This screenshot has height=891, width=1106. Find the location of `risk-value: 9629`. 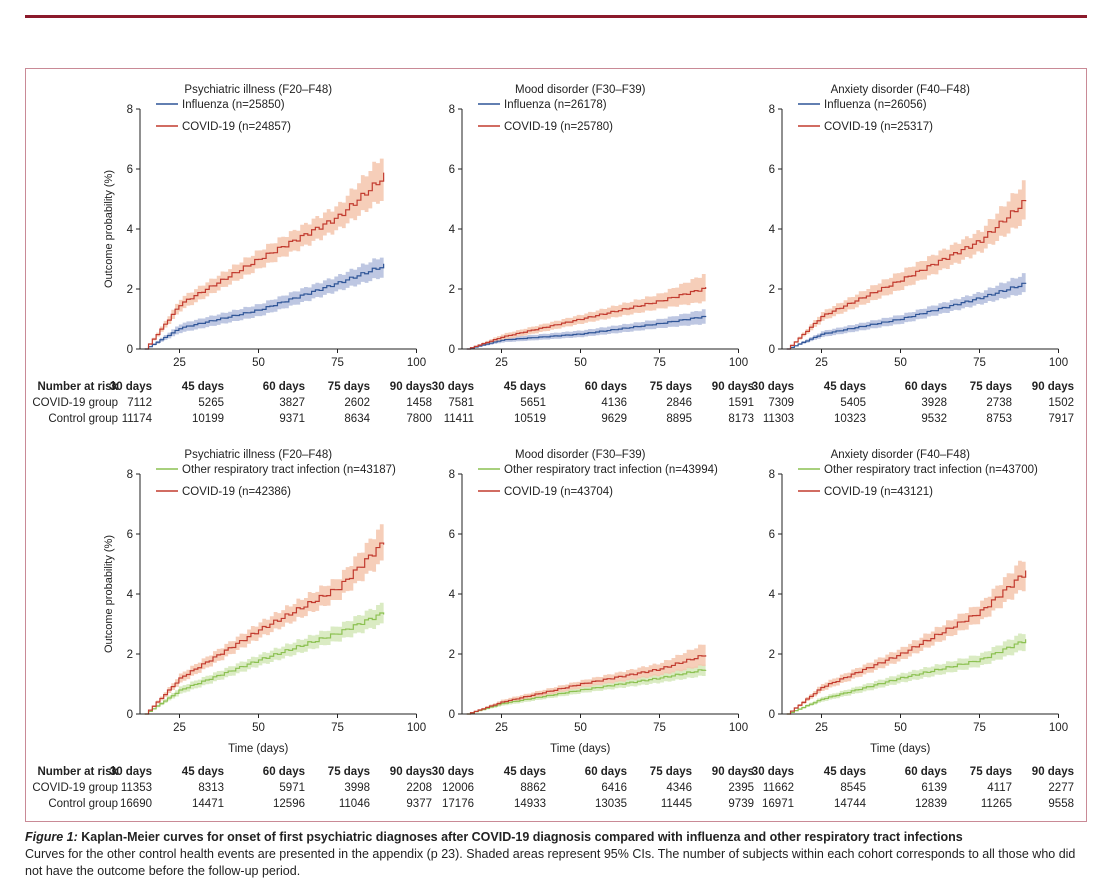

risk-value: 9629 is located at coordinates (614, 419).